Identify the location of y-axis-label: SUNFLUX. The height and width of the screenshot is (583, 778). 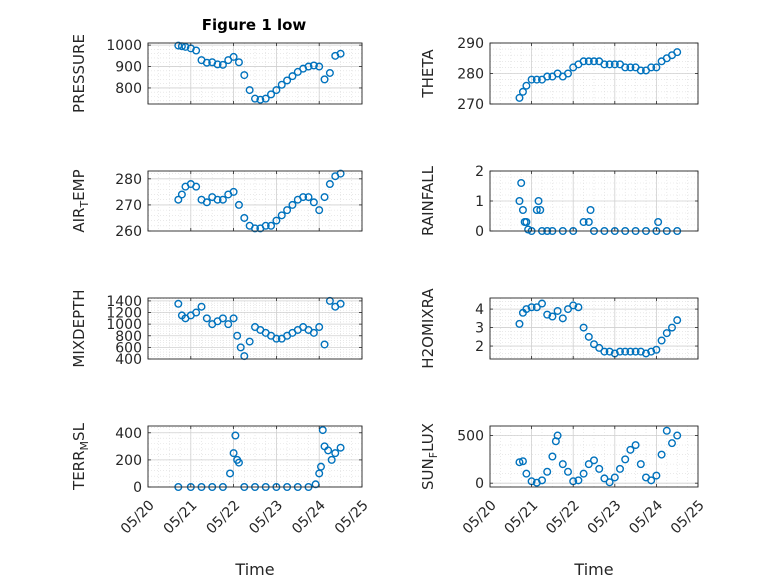
(429, 456).